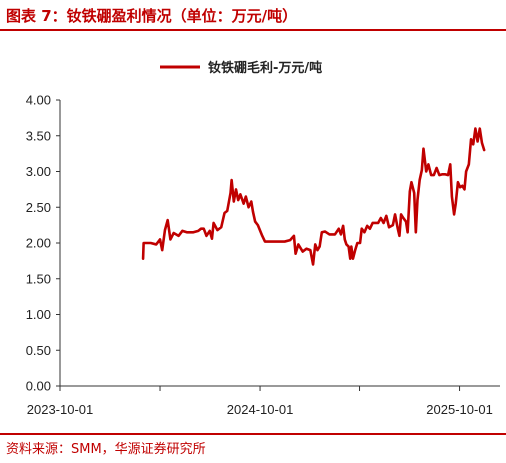 The image size is (506, 463). I want to click on title-divider, so click(253, 30).